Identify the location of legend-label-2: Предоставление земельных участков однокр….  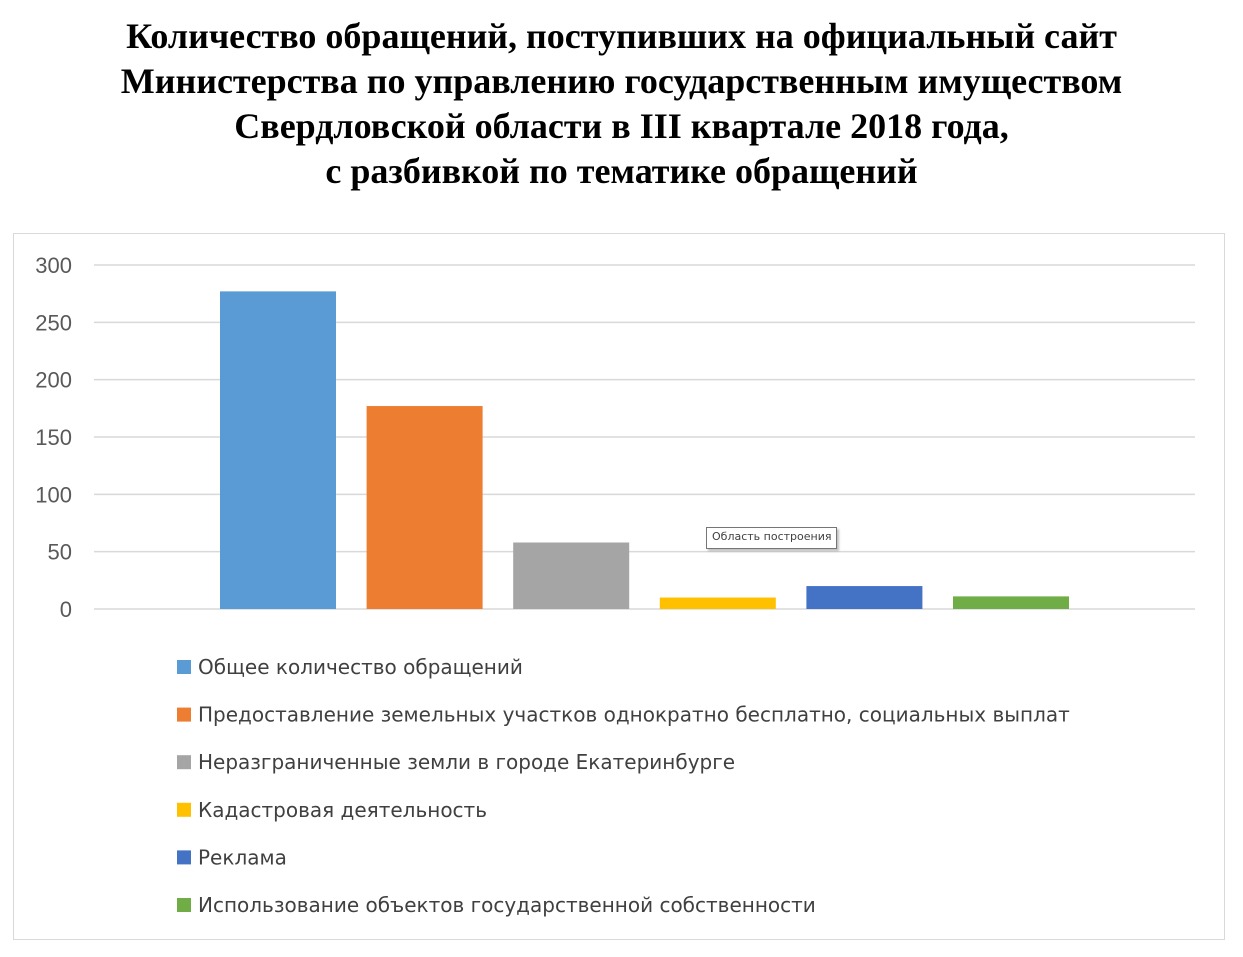
(634, 715).